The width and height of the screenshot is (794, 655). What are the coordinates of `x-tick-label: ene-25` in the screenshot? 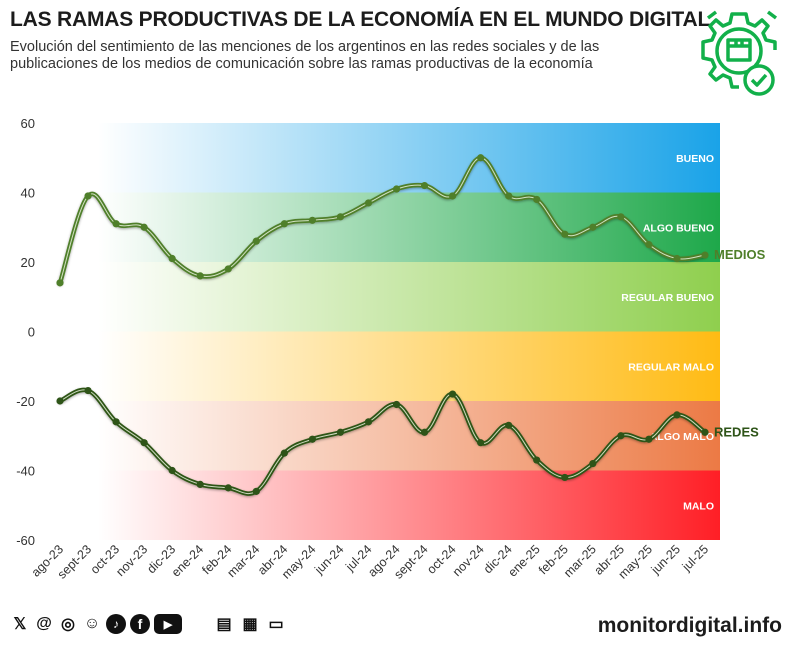 It's located at (523, 560).